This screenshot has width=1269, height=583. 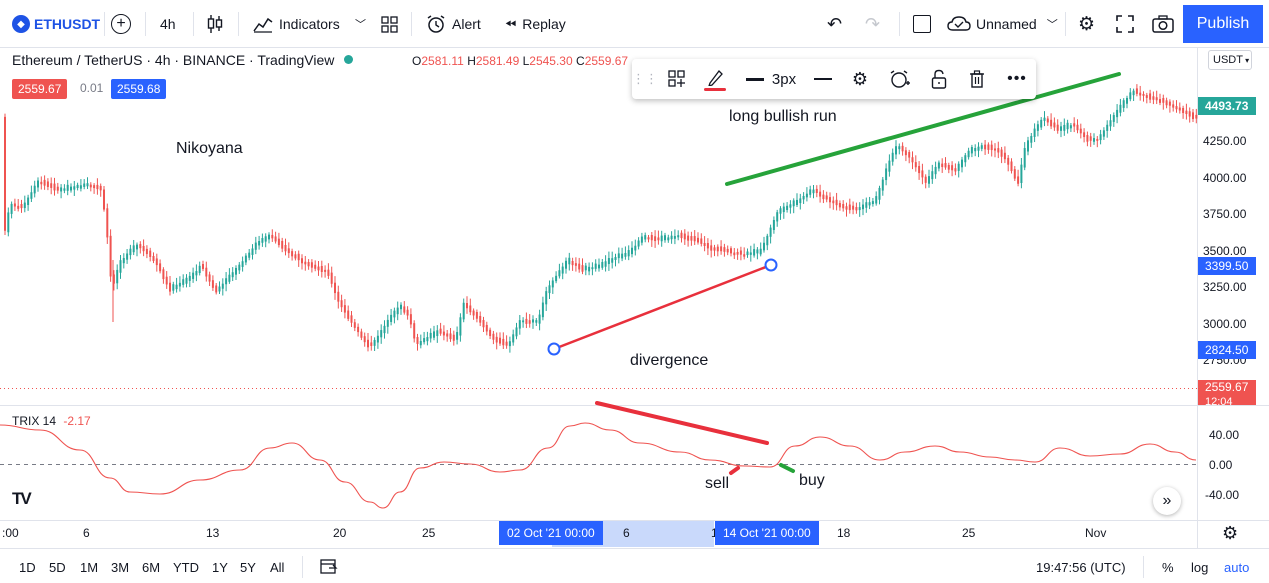 What do you see at coordinates (67, 24) in the screenshot?
I see `symbol-label: ETHUSDT` at bounding box center [67, 24].